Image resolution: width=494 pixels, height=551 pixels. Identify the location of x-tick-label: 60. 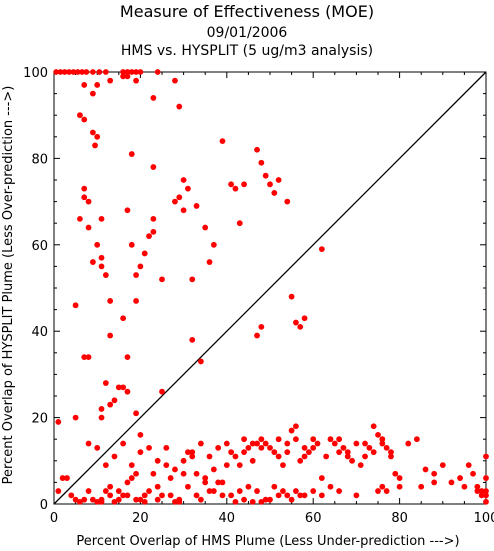
(313, 518).